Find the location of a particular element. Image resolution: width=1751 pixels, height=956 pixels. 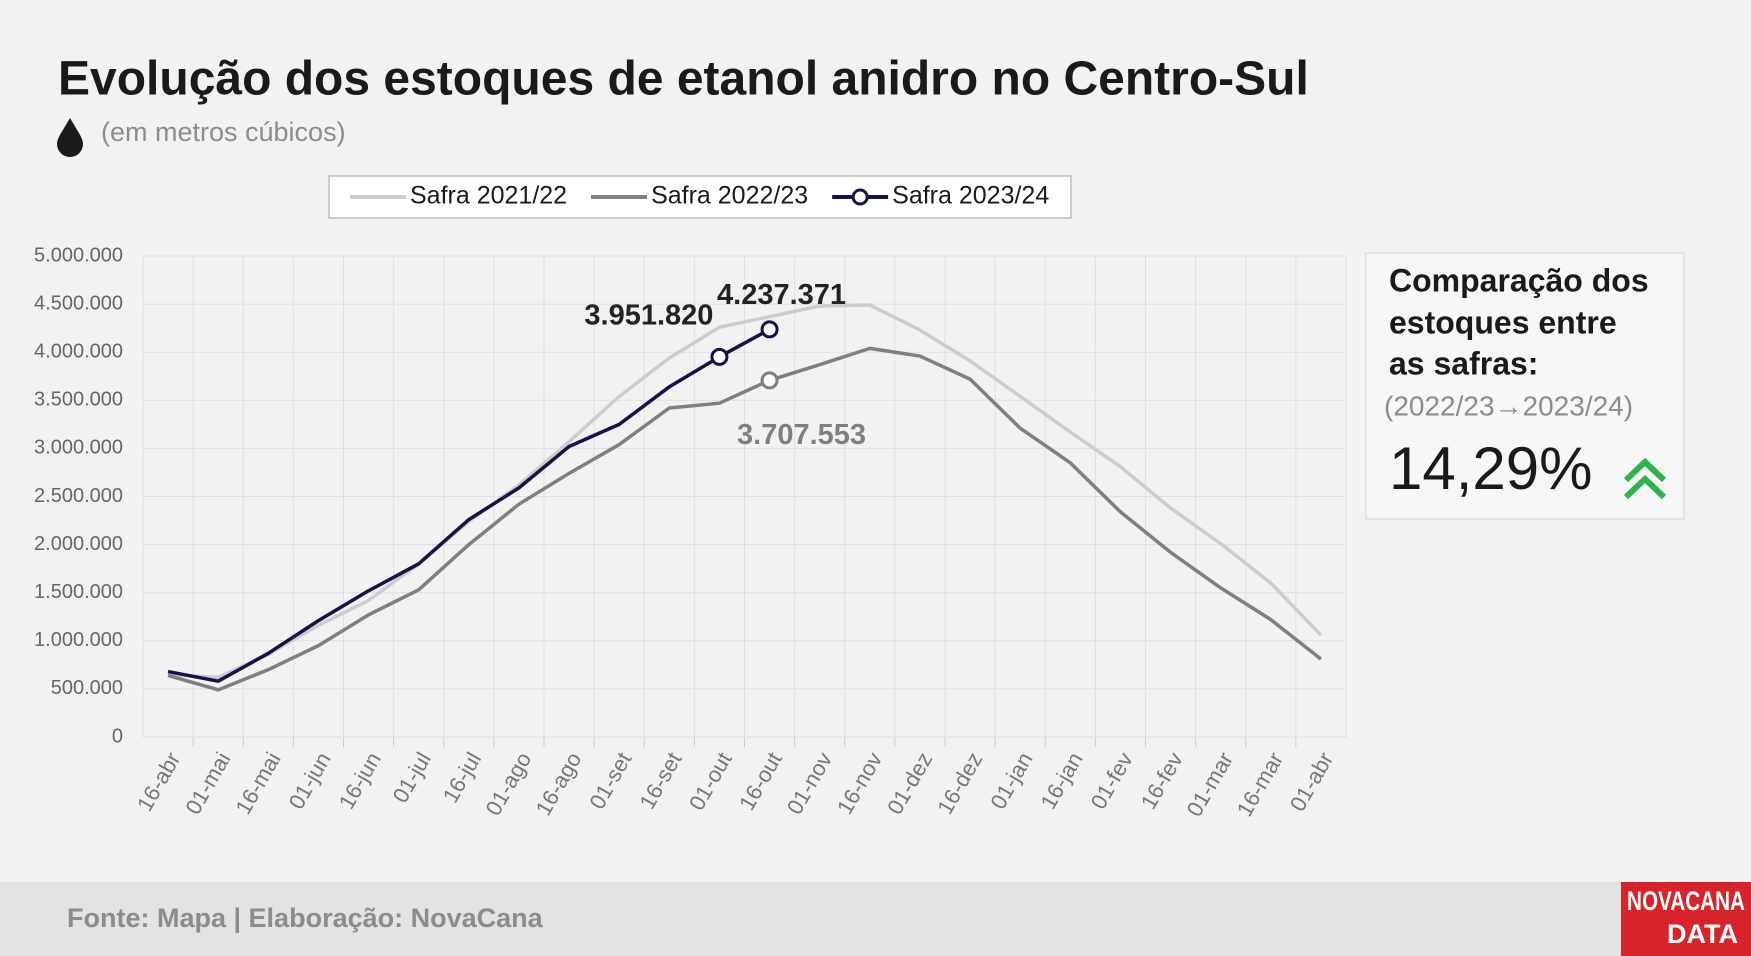

brand-text: NOVACANA is located at coordinates (1686, 901).